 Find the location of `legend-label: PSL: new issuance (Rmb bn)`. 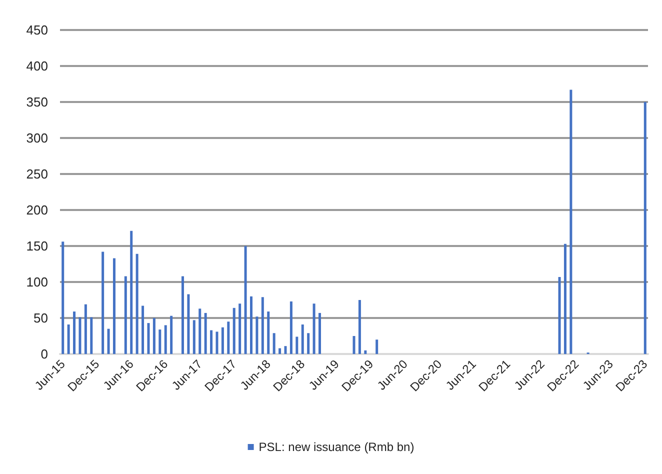

legend-label: PSL: new issuance (Rmb bn) is located at coordinates (336, 447).